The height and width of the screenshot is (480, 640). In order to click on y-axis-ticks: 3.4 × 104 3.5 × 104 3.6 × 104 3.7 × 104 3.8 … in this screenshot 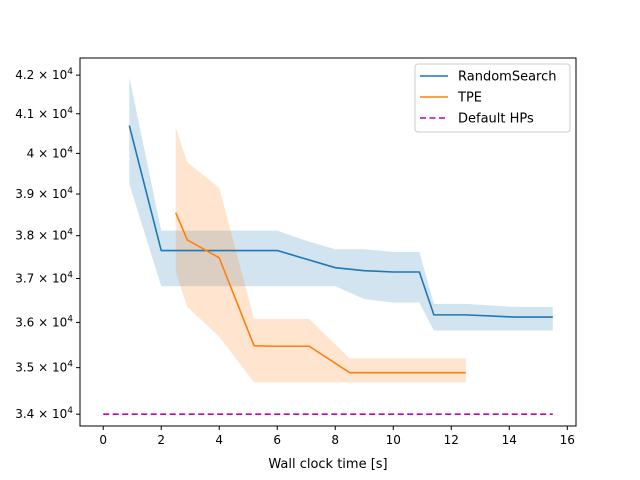, I will do `click(47, 244)`.